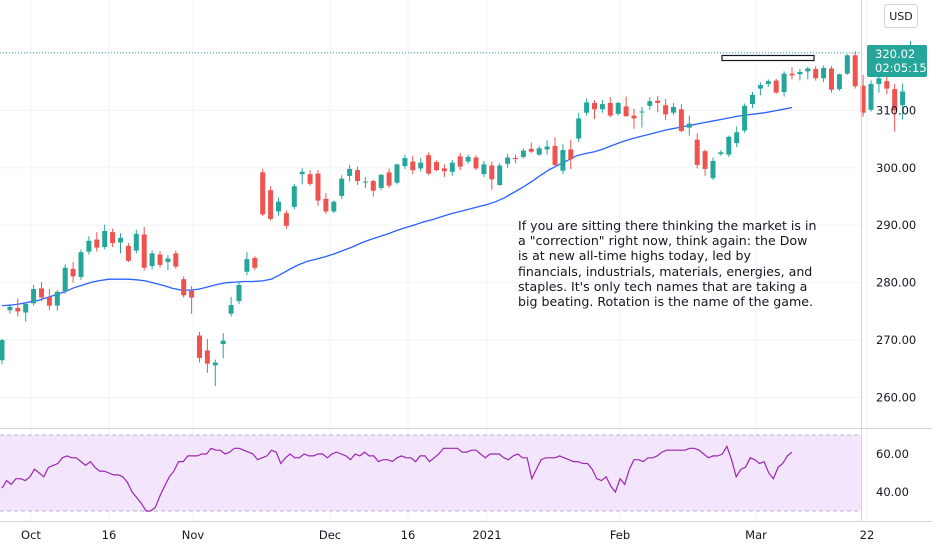 This screenshot has height=550, width=932. Describe the element at coordinates (397, 478) in the screenshot. I see `rsi-line` at that location.